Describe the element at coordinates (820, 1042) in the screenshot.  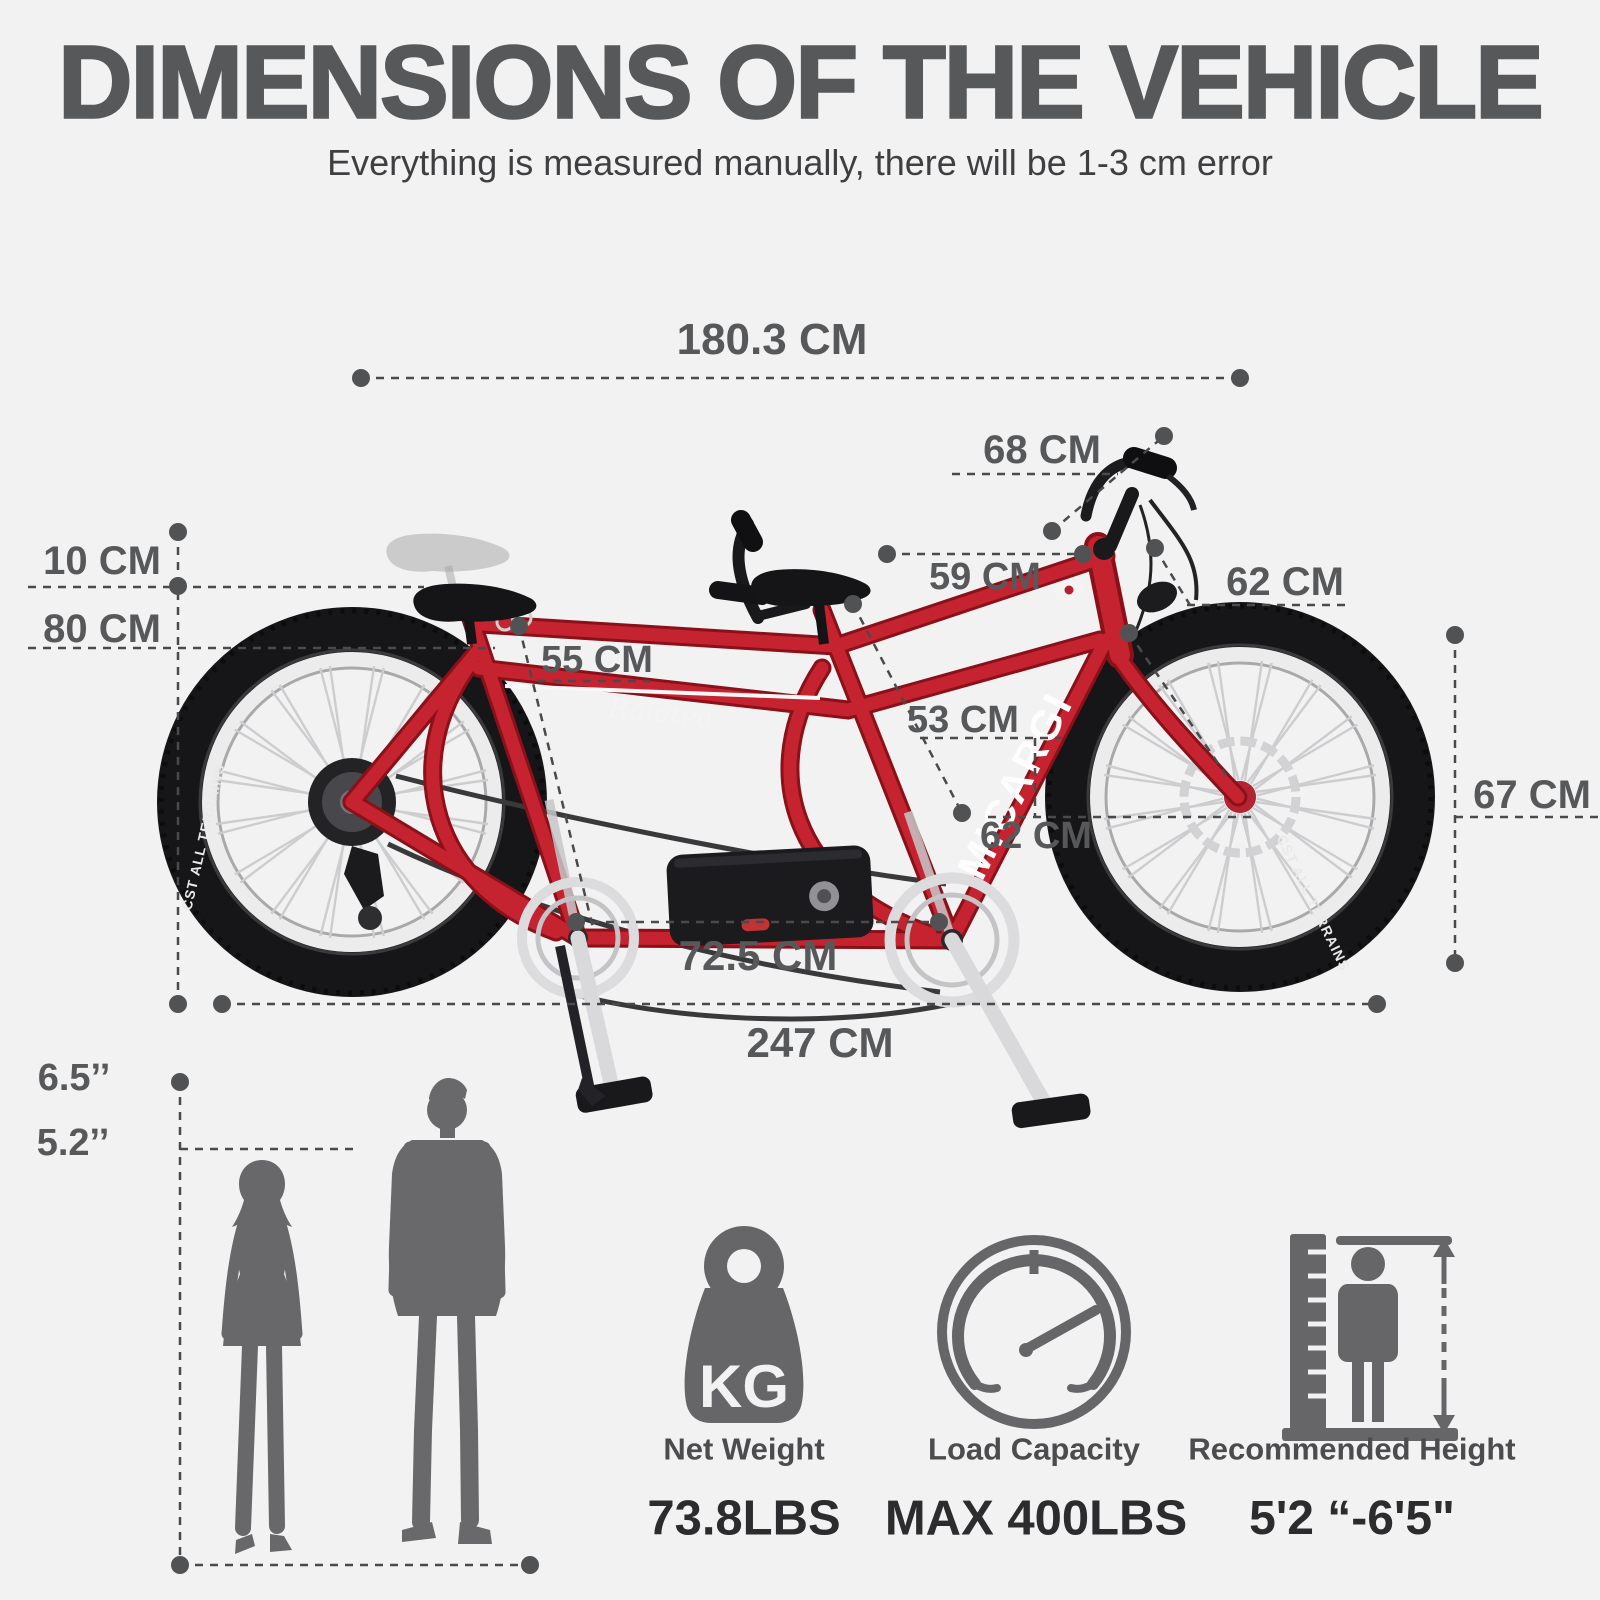
I see `dim-overall-length: 247 CM` at that location.